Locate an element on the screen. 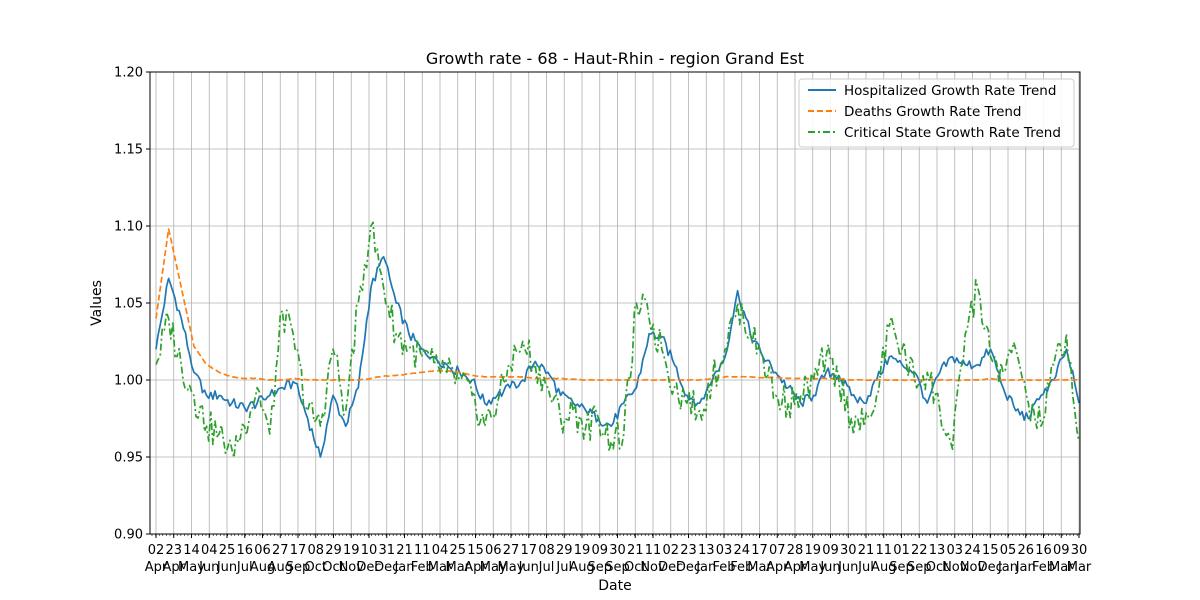  y-tick-label: 1.20 is located at coordinates (128, 73).